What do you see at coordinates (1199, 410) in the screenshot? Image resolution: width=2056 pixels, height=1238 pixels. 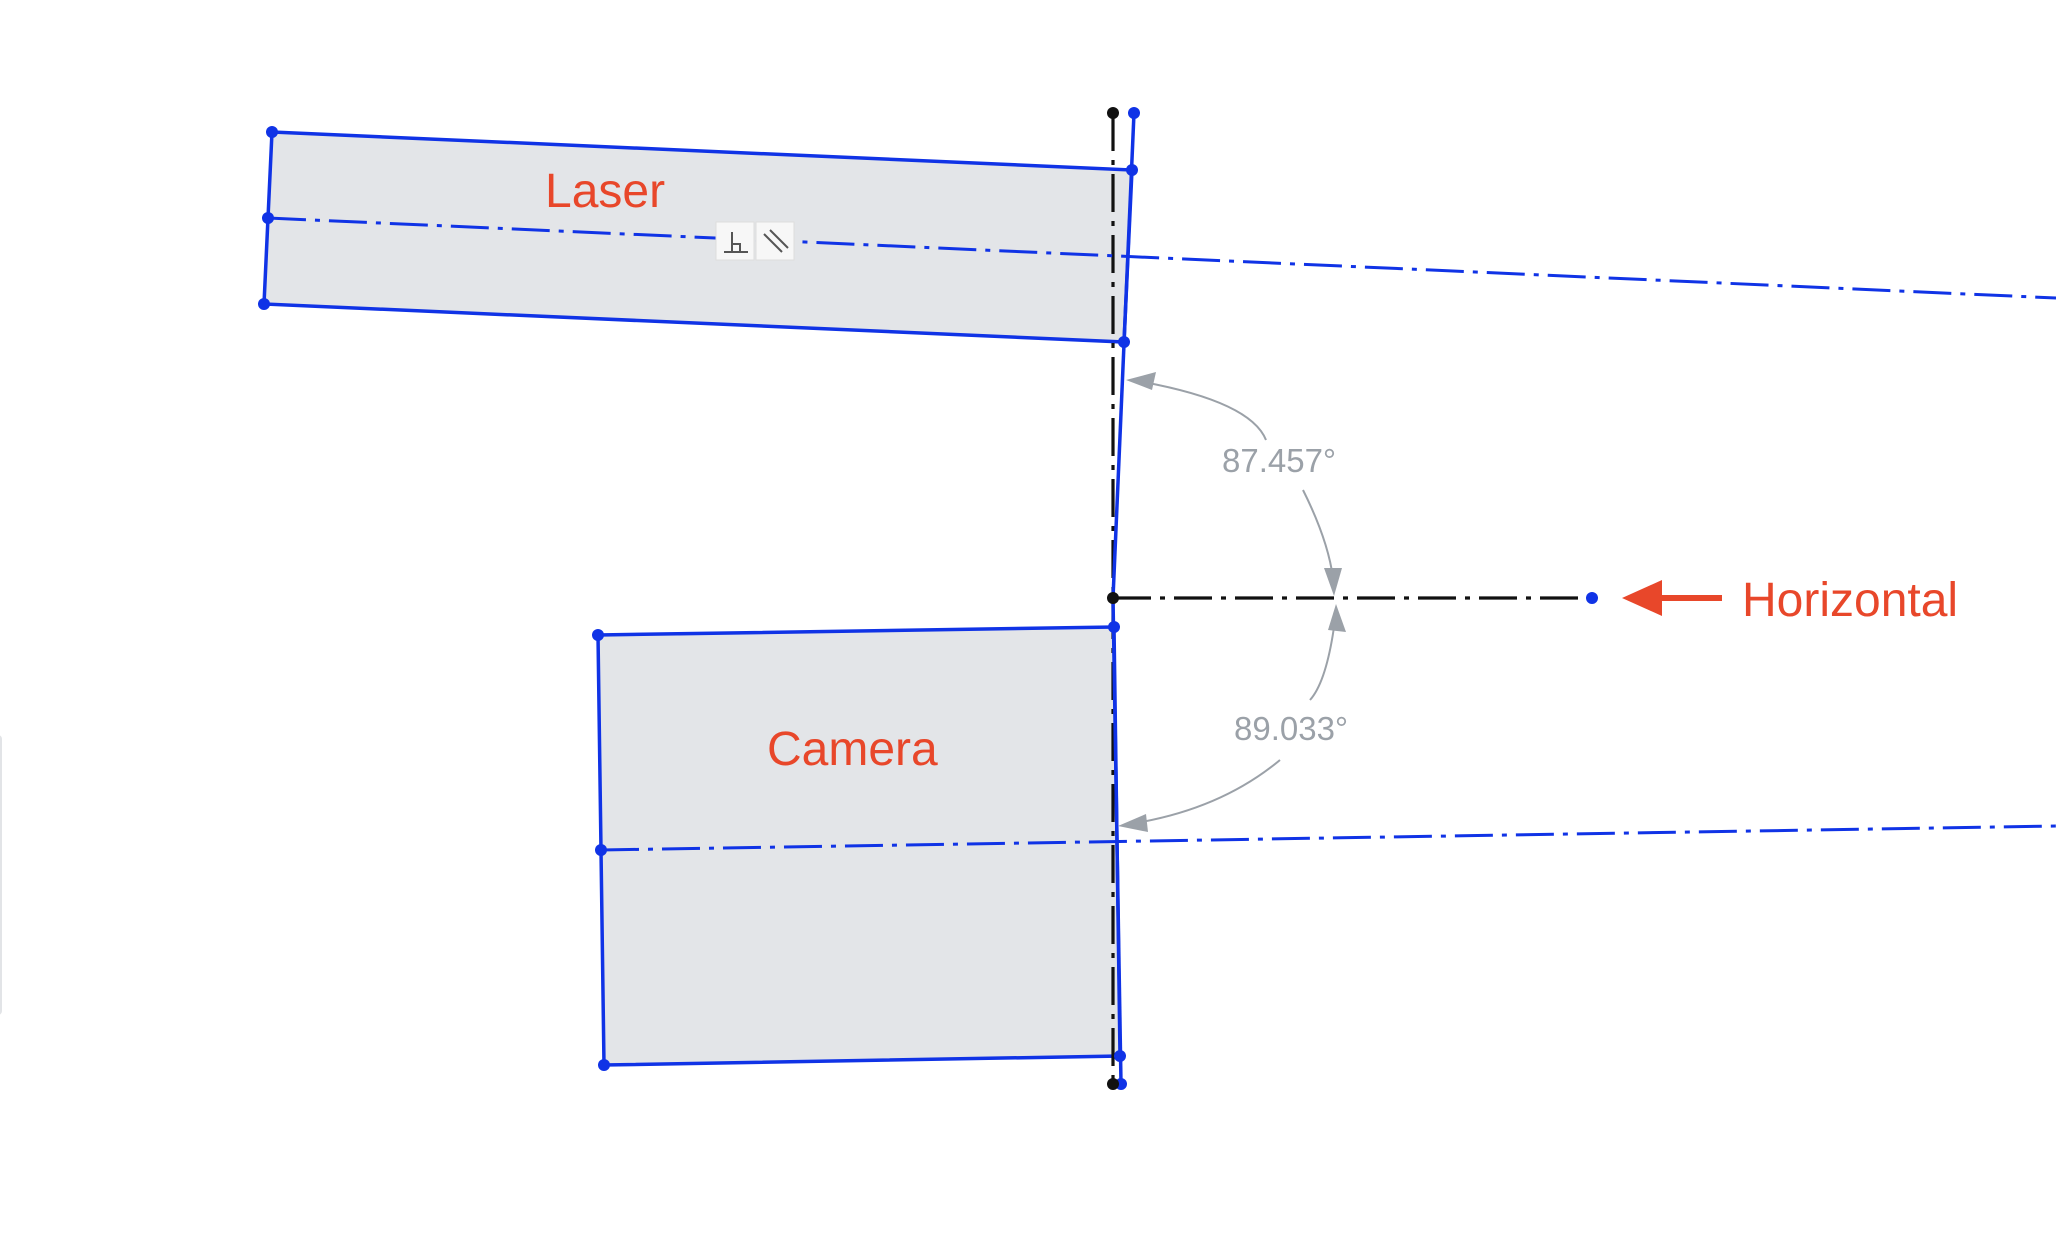 I see `upper-angle-arc` at bounding box center [1199, 410].